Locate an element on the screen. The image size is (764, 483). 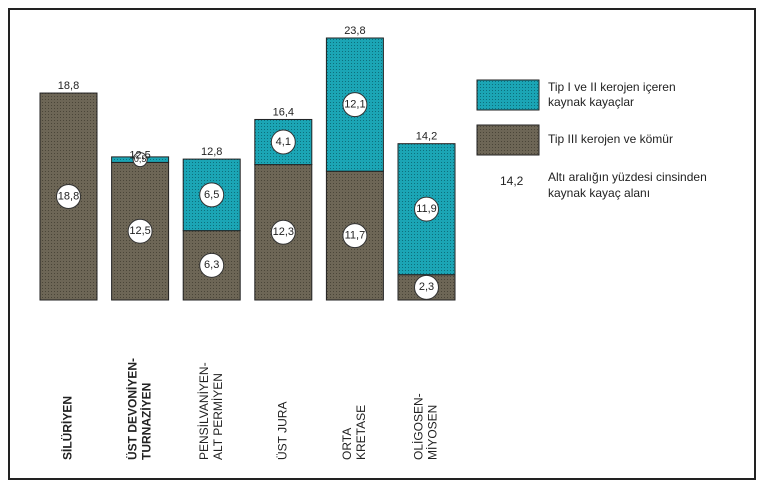
note-sample: 14,2 is located at coordinates (512, 181).